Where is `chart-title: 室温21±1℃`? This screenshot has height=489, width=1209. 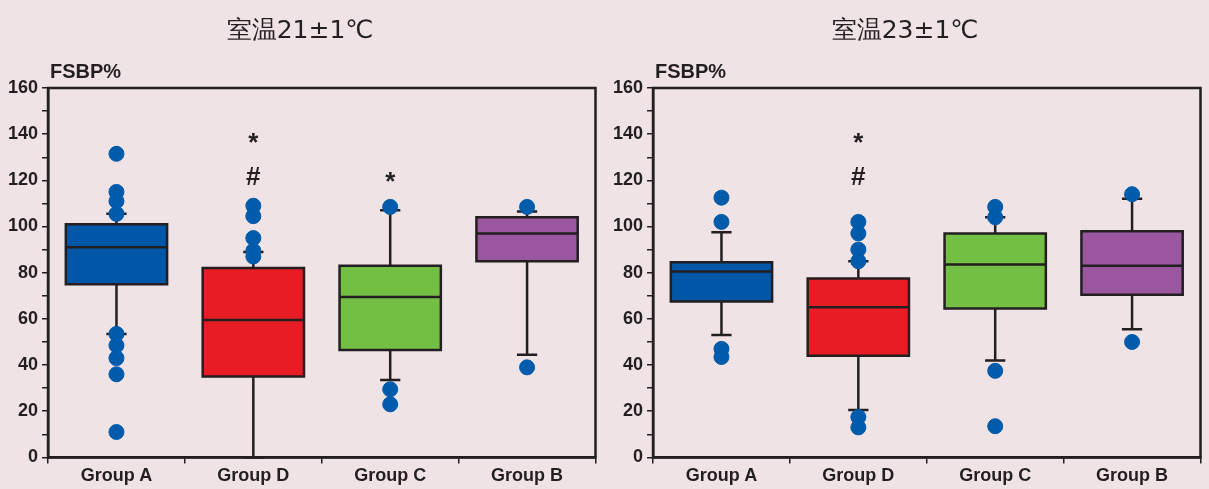
chart-title: 室温21±1℃ is located at coordinates (300, 29).